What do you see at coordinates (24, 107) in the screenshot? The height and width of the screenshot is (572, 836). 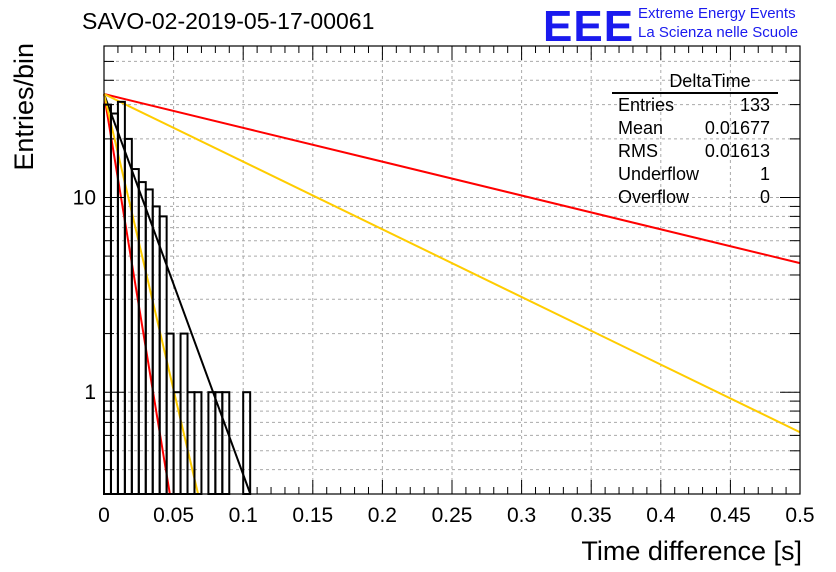 I see `y-axis-label: Entries/bin` at bounding box center [24, 107].